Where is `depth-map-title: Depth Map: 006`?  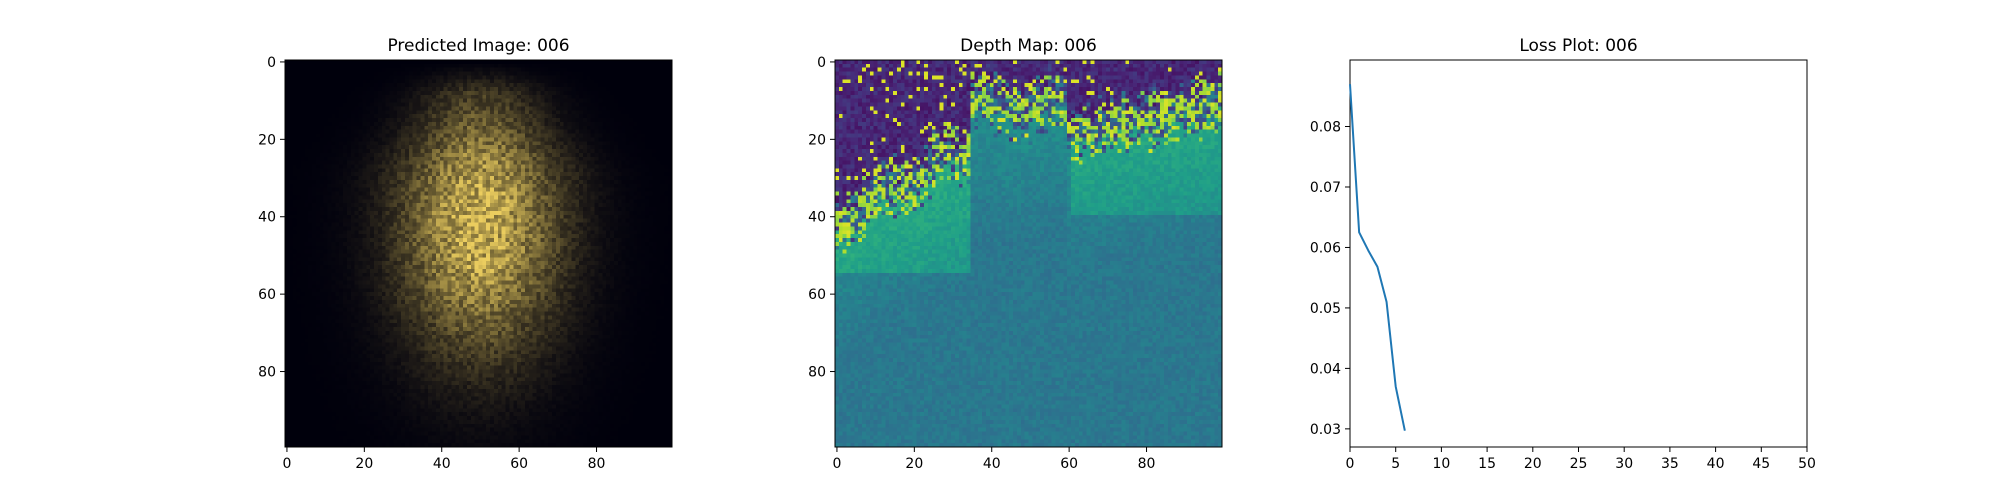
depth-map-title: Depth Map: 006 is located at coordinates (1028, 46).